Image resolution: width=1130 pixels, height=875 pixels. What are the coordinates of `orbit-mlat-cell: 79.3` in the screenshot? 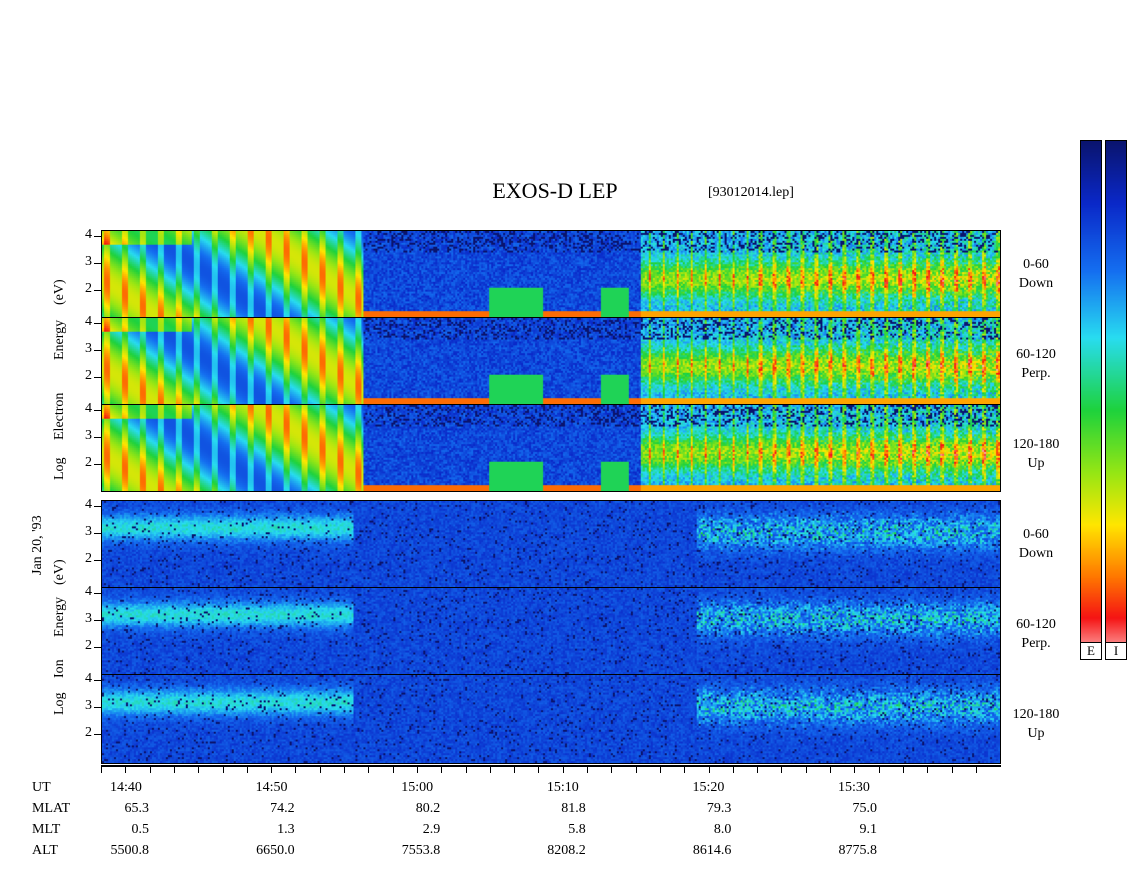 It's located at (719, 808).